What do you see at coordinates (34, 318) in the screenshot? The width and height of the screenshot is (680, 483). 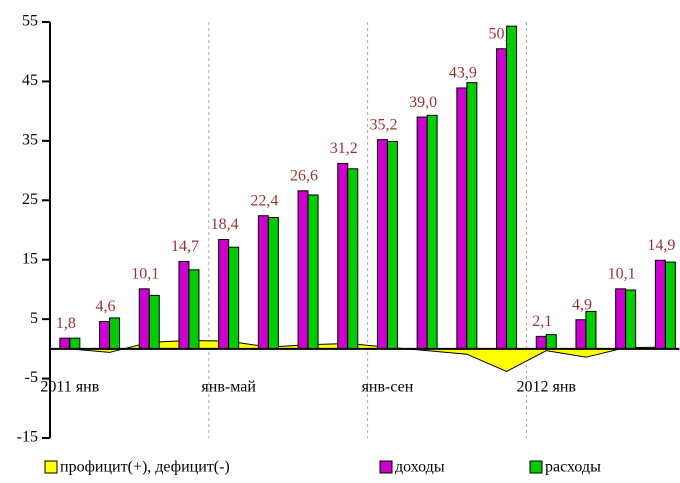 I see `y-tick-label: 5` at bounding box center [34, 318].